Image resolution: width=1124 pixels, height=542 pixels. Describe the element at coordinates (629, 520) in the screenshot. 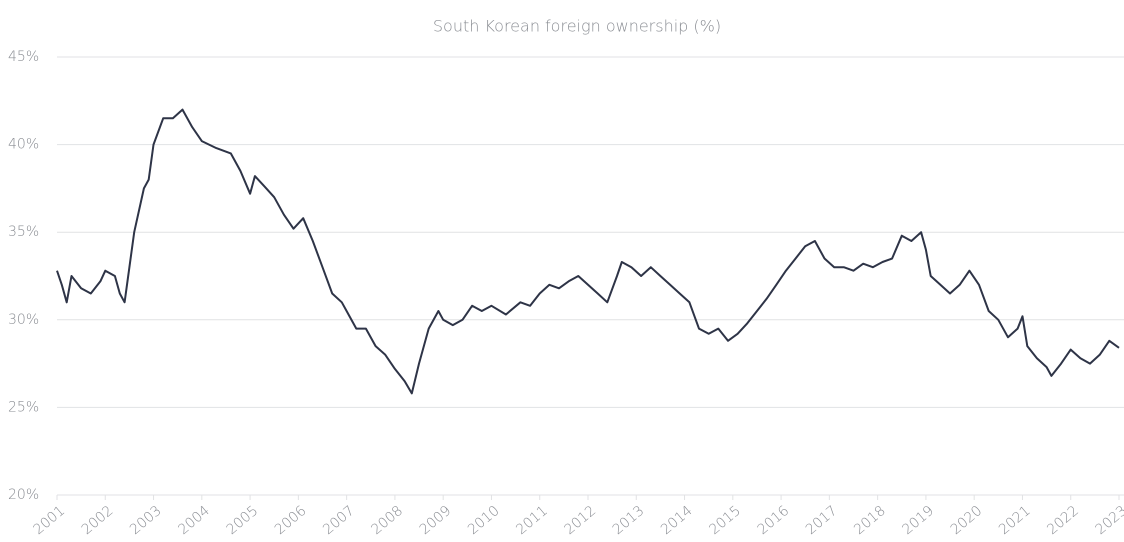

I see `x-tick-label: 2013` at that location.